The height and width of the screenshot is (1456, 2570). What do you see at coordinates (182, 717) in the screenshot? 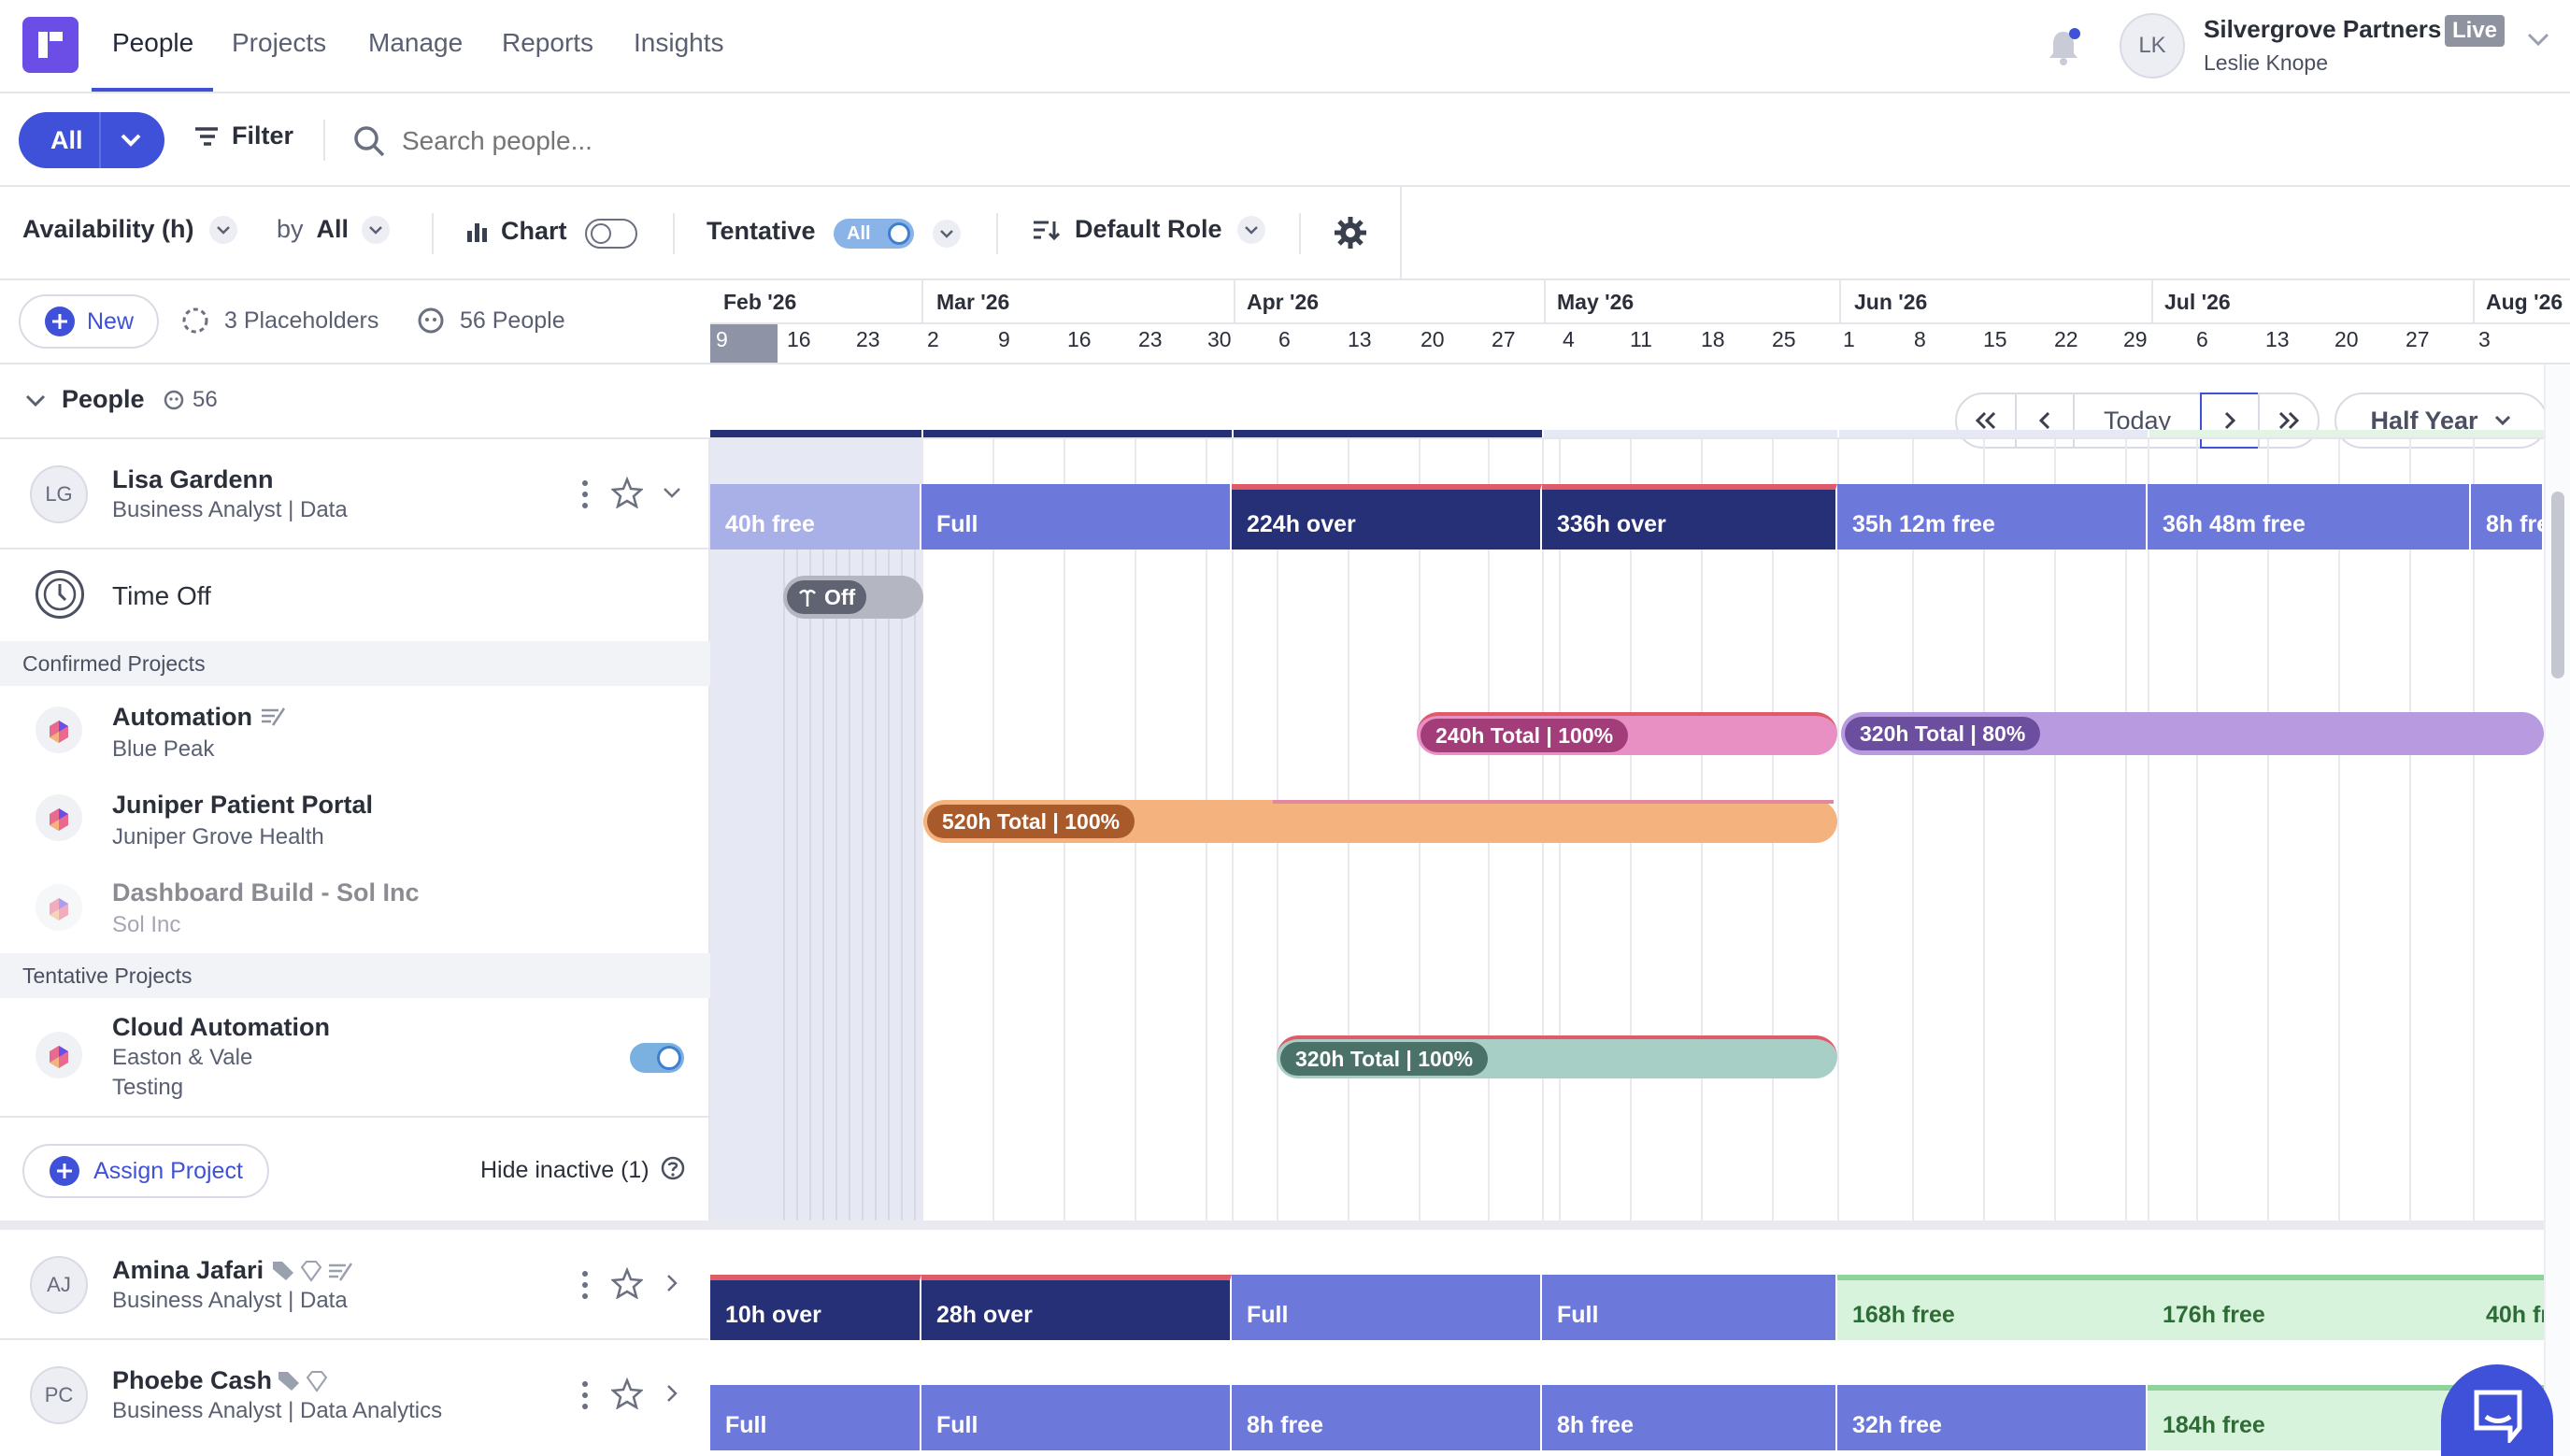
I see `project-name: Automation` at bounding box center [182, 717].